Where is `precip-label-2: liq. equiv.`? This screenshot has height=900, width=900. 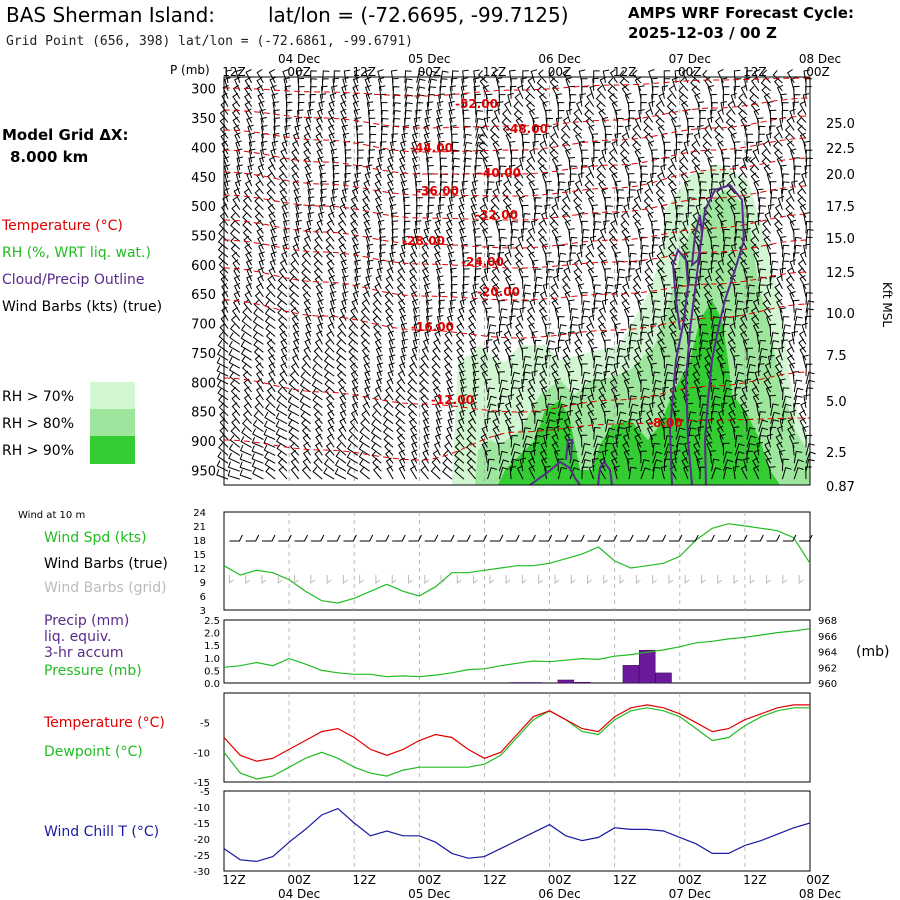
precip-label-2: liq. equiv. is located at coordinates (77, 637).